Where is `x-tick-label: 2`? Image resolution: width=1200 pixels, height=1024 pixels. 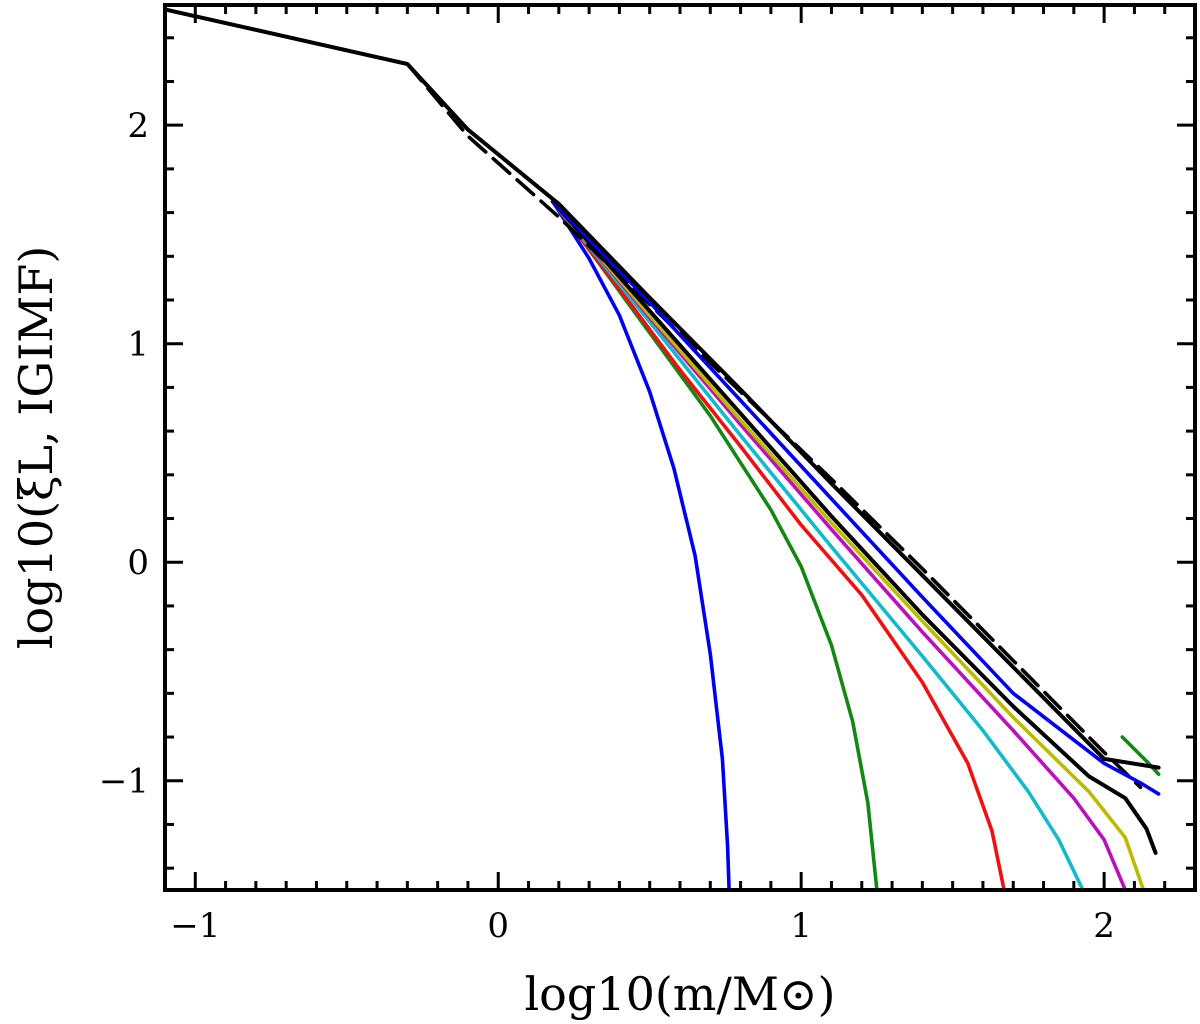
x-tick-label: 2 is located at coordinates (1104, 926).